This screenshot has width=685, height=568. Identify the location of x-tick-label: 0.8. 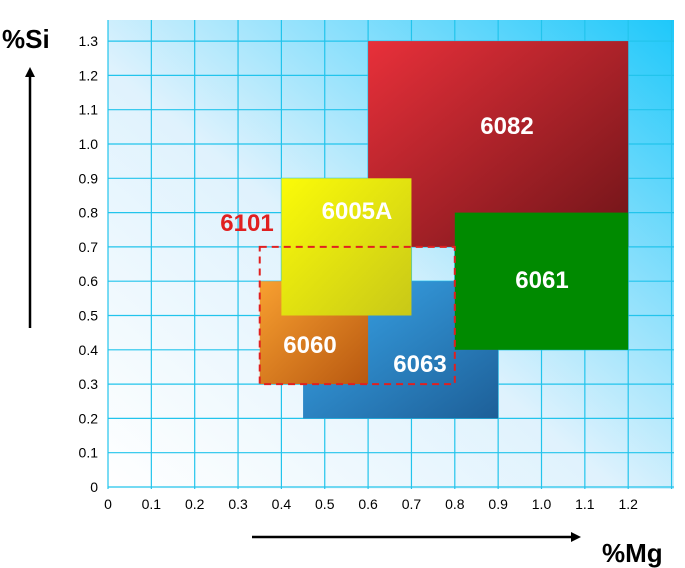
(455, 504).